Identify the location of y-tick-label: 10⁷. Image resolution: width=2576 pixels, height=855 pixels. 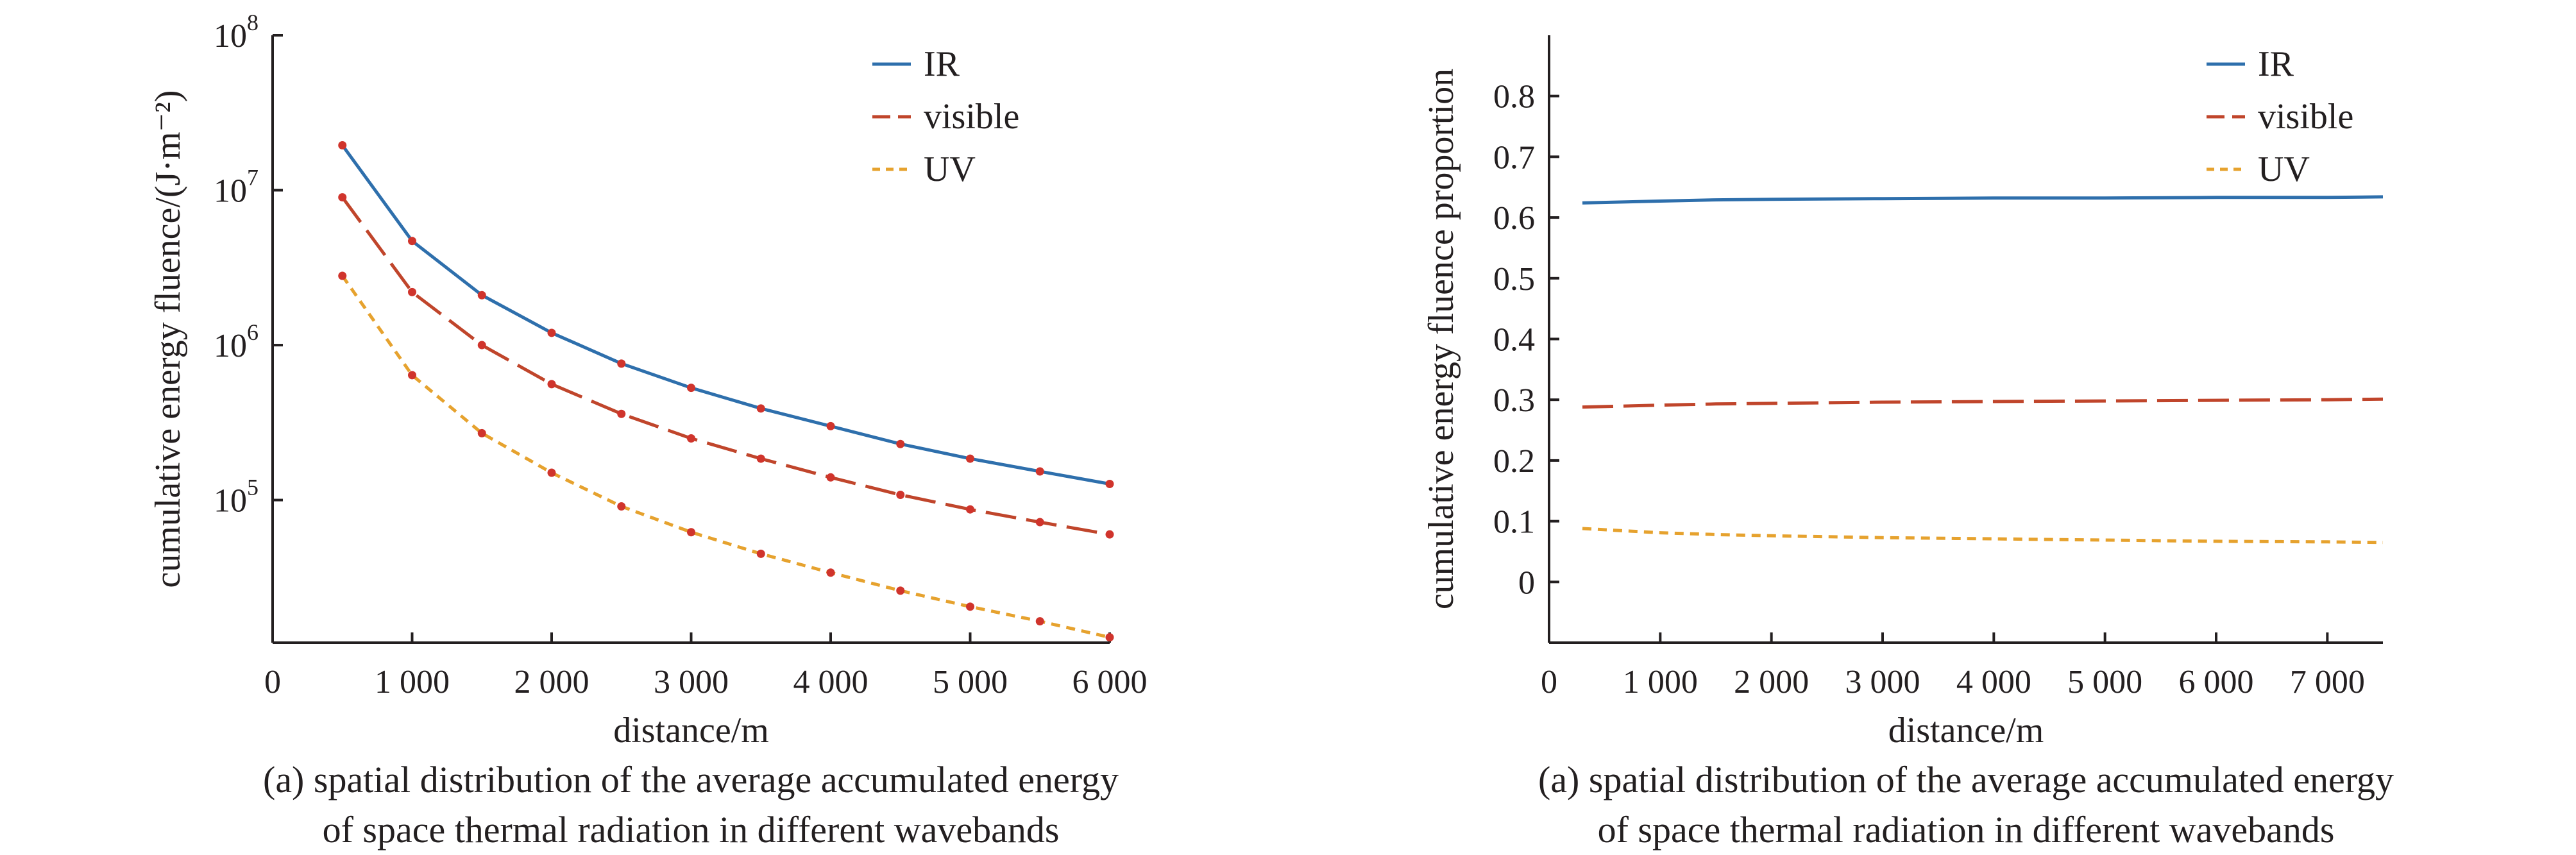
(236, 187).